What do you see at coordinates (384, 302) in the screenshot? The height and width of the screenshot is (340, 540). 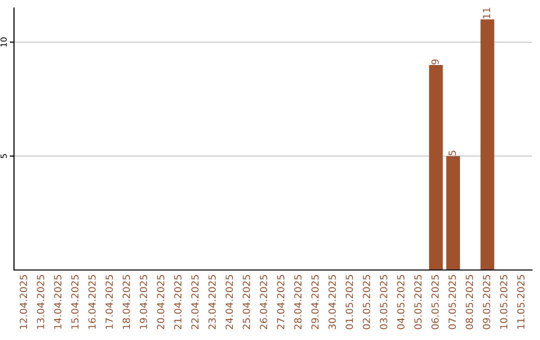 I see `x-tick-label: 03.05.2025` at bounding box center [384, 302].